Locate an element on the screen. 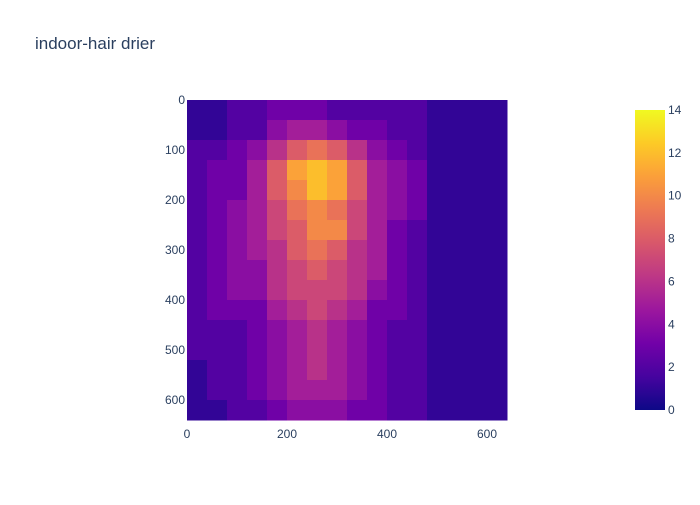 The width and height of the screenshot is (700, 505). colorbar-tick-label: 8 is located at coordinates (671, 239).